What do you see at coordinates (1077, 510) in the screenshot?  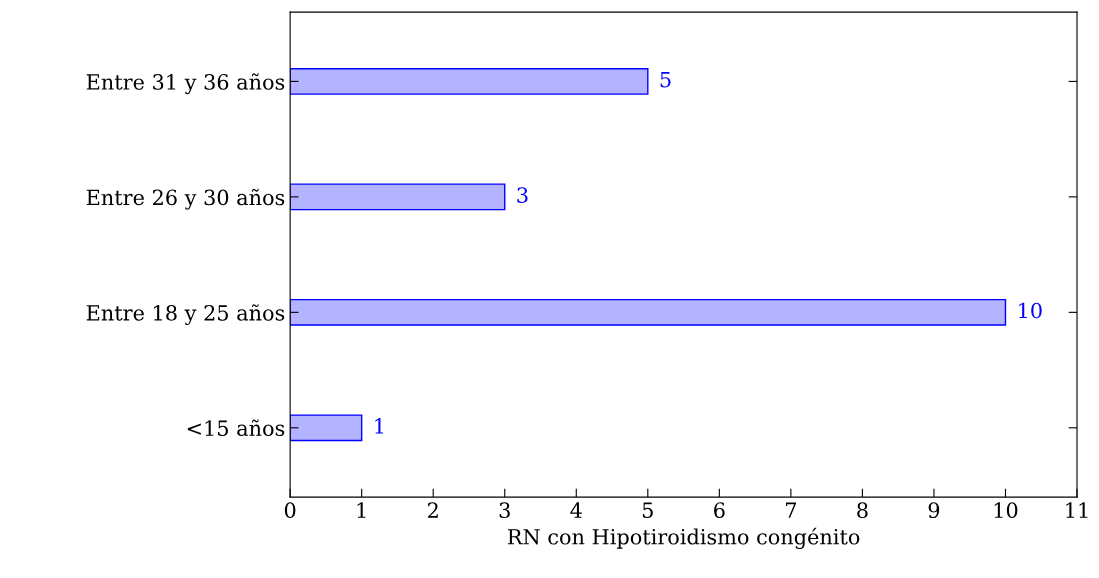 I see `x-tick-label: 11` at bounding box center [1077, 510].